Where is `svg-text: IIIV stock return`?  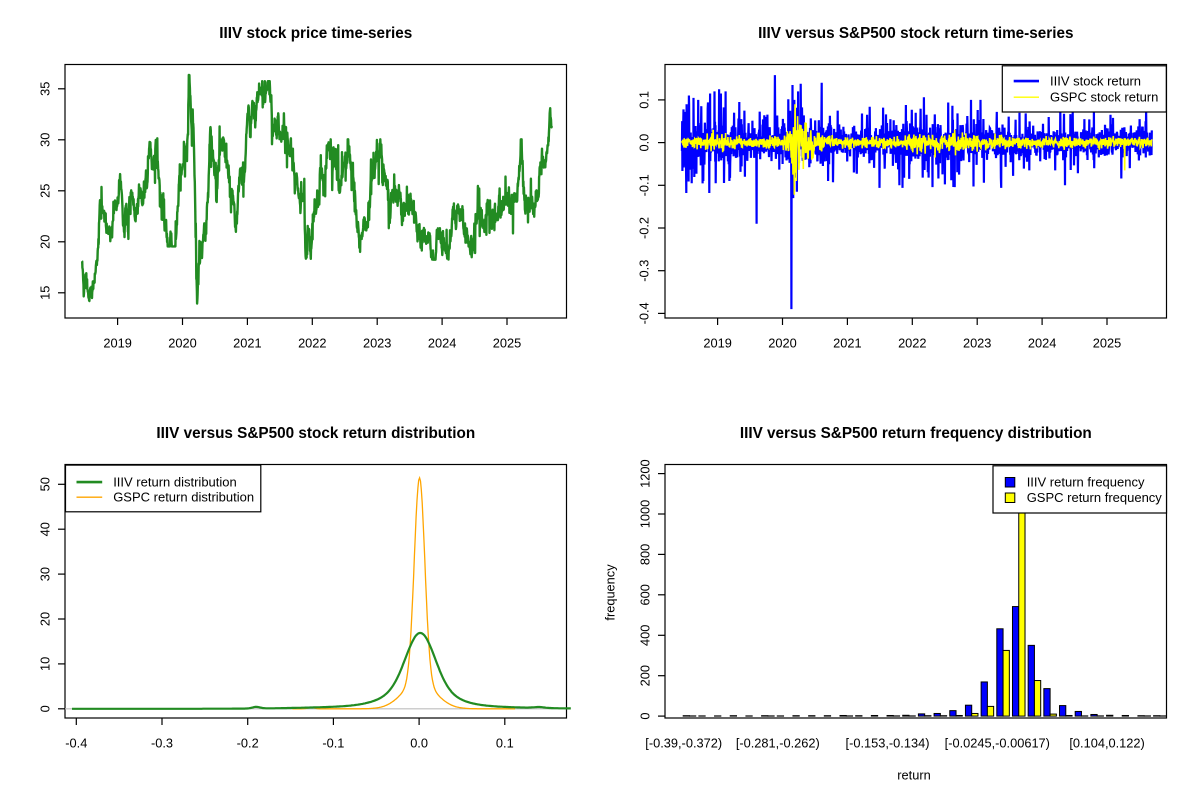 svg-text: IIIV stock return is located at coordinates (1095, 80).